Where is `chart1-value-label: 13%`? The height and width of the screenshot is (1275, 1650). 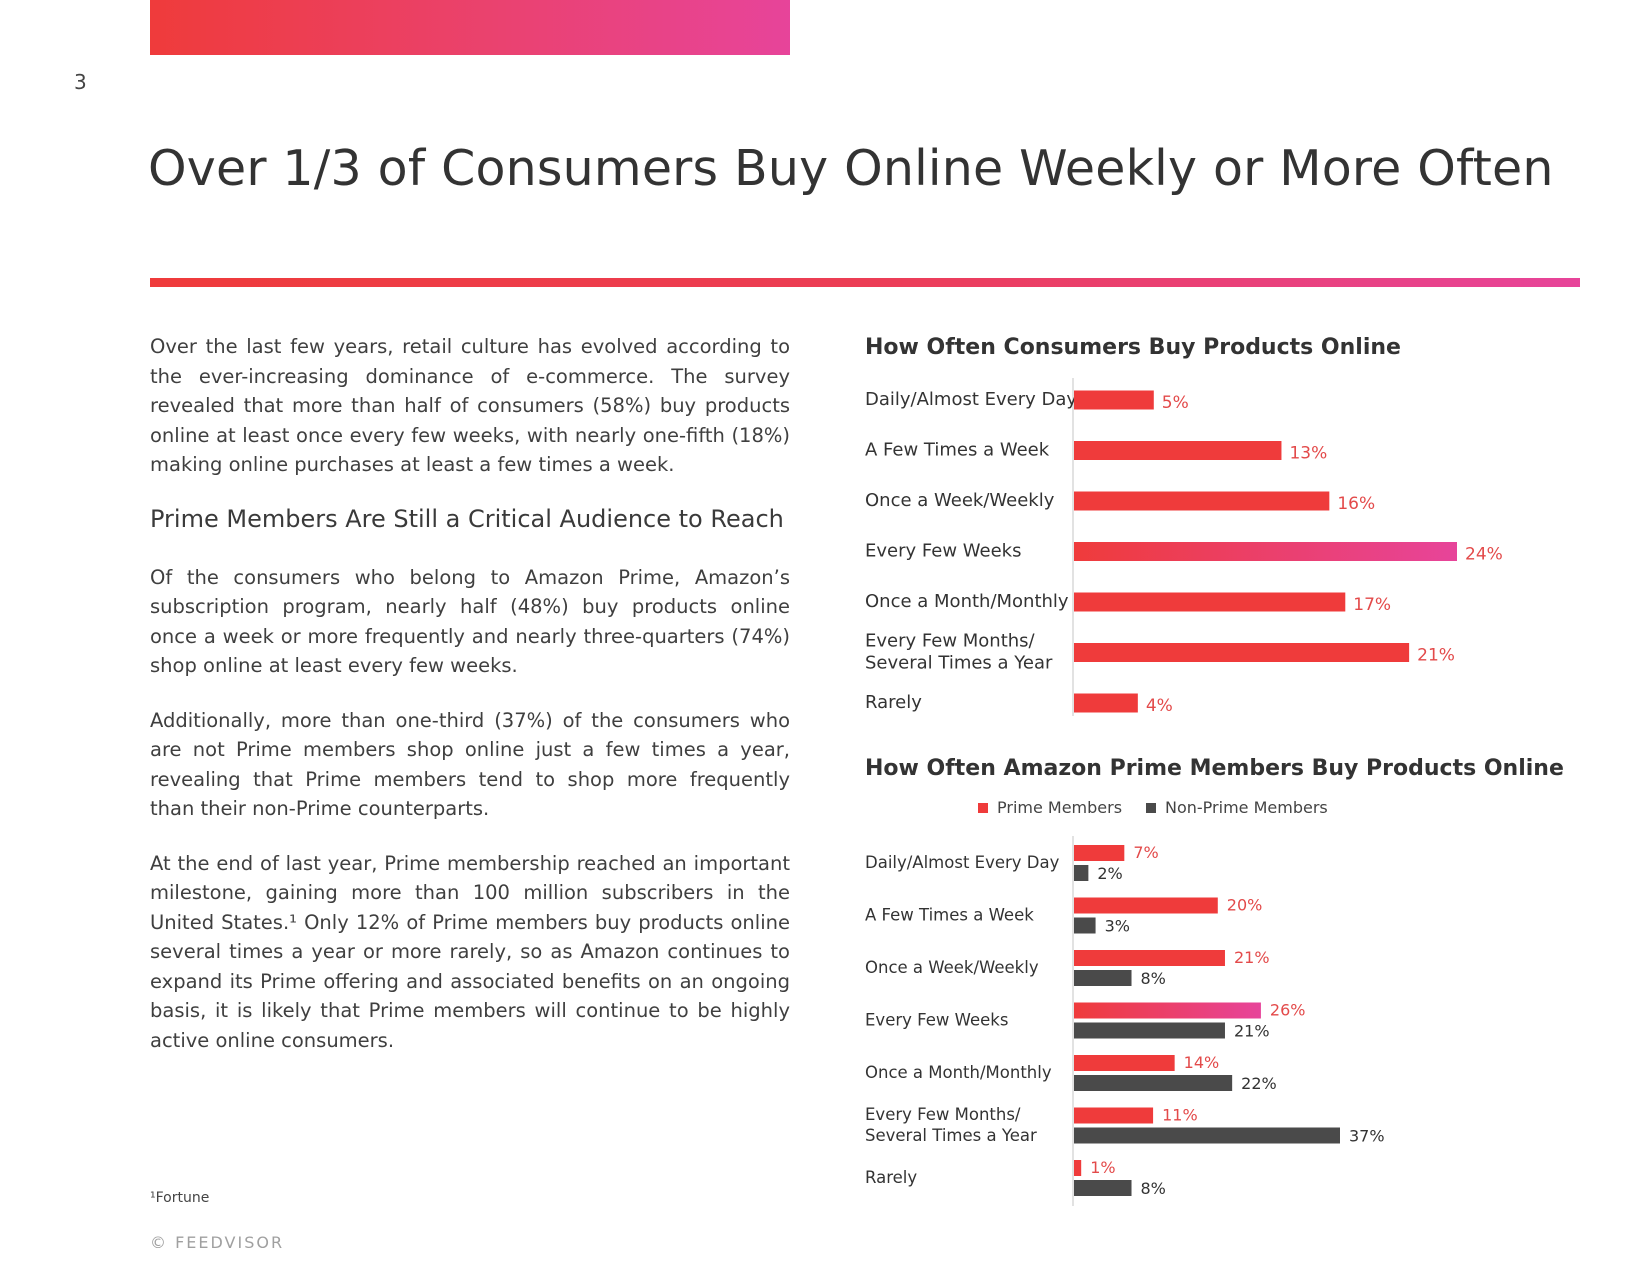 chart1-value-label: 13% is located at coordinates (1308, 454).